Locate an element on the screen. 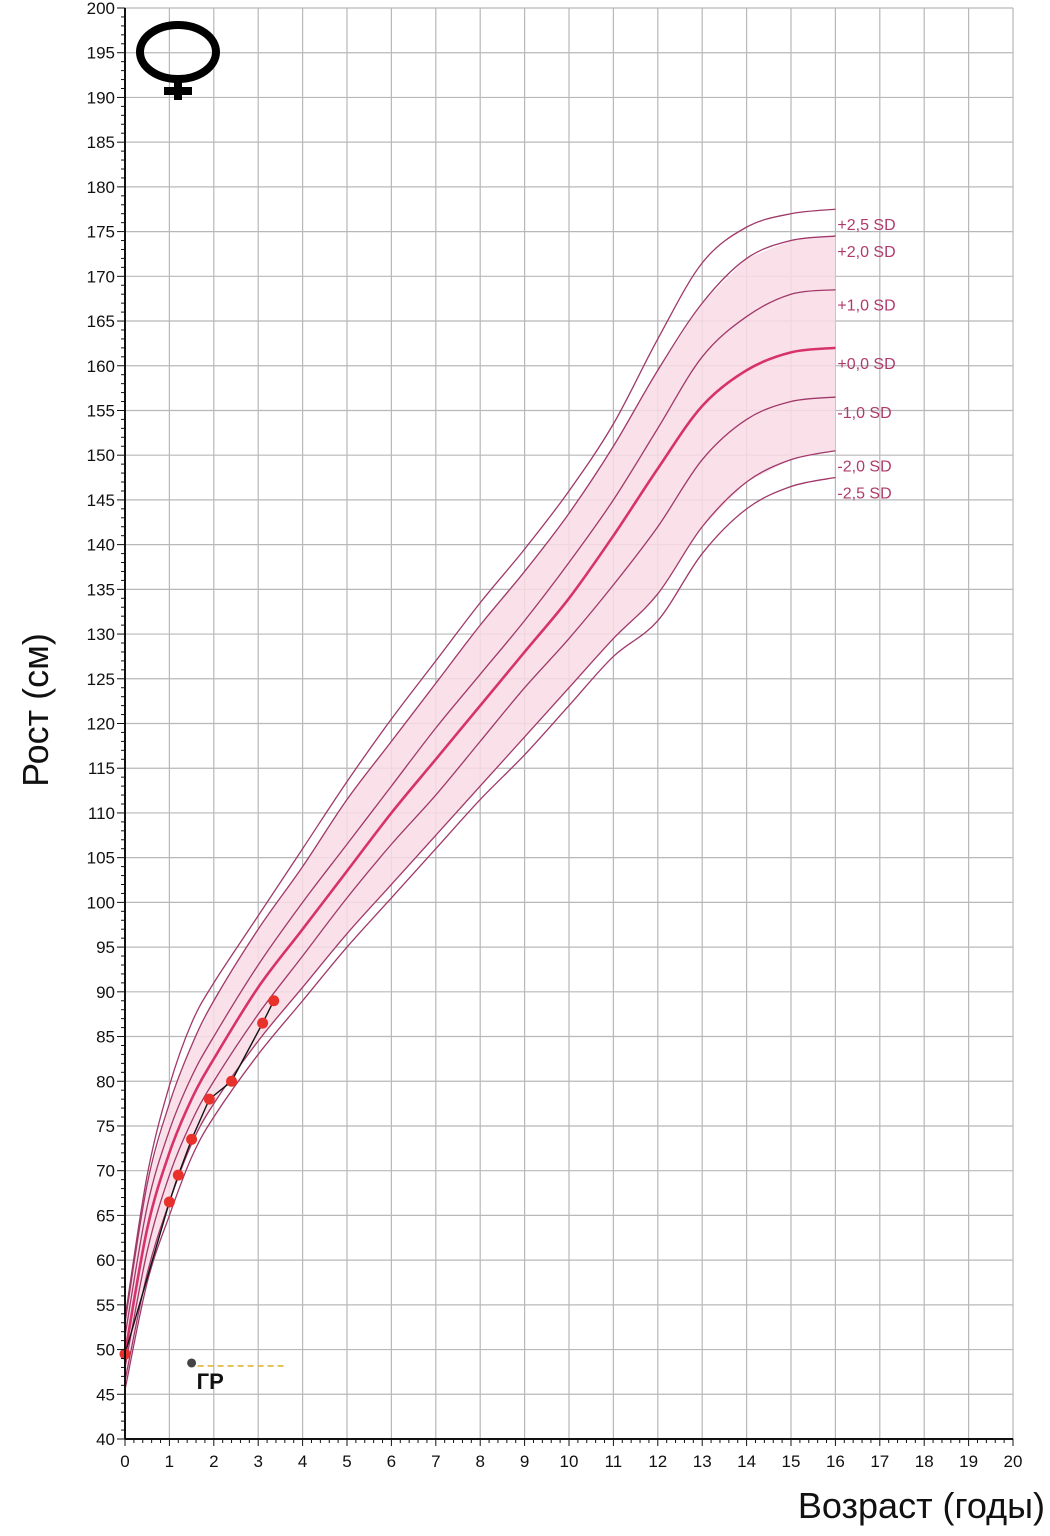 This screenshot has height=1536, width=1050. x-tick-label: 10 is located at coordinates (569, 1461).